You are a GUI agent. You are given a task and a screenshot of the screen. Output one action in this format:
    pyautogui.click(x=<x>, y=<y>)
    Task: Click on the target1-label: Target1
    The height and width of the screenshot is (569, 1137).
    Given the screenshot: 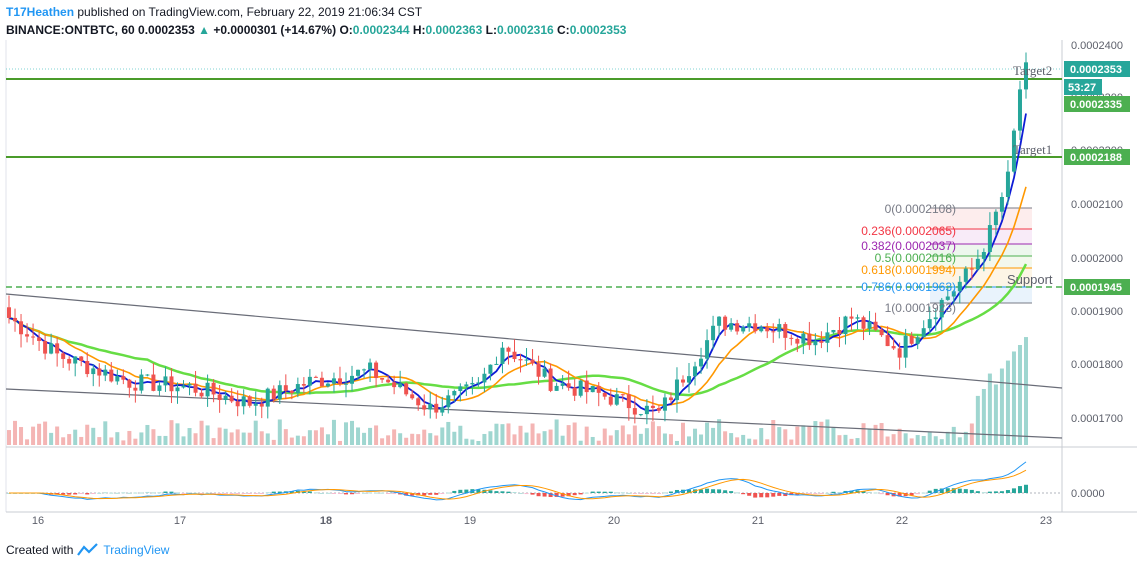 What is the action you would take?
    pyautogui.click(x=1032, y=149)
    